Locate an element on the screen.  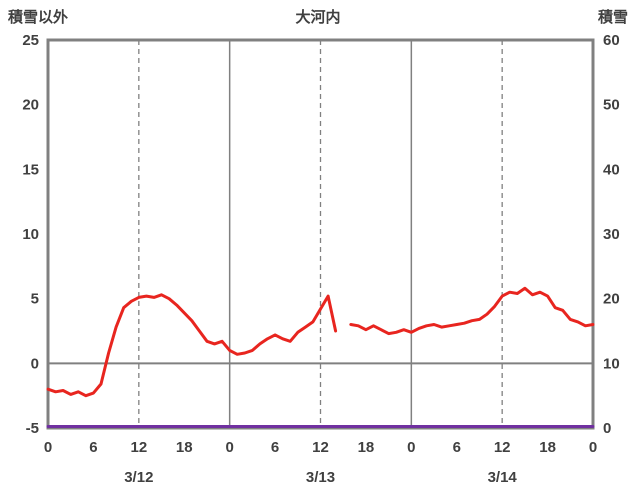
right-axis-tick-label: 30 is located at coordinates (611, 234).